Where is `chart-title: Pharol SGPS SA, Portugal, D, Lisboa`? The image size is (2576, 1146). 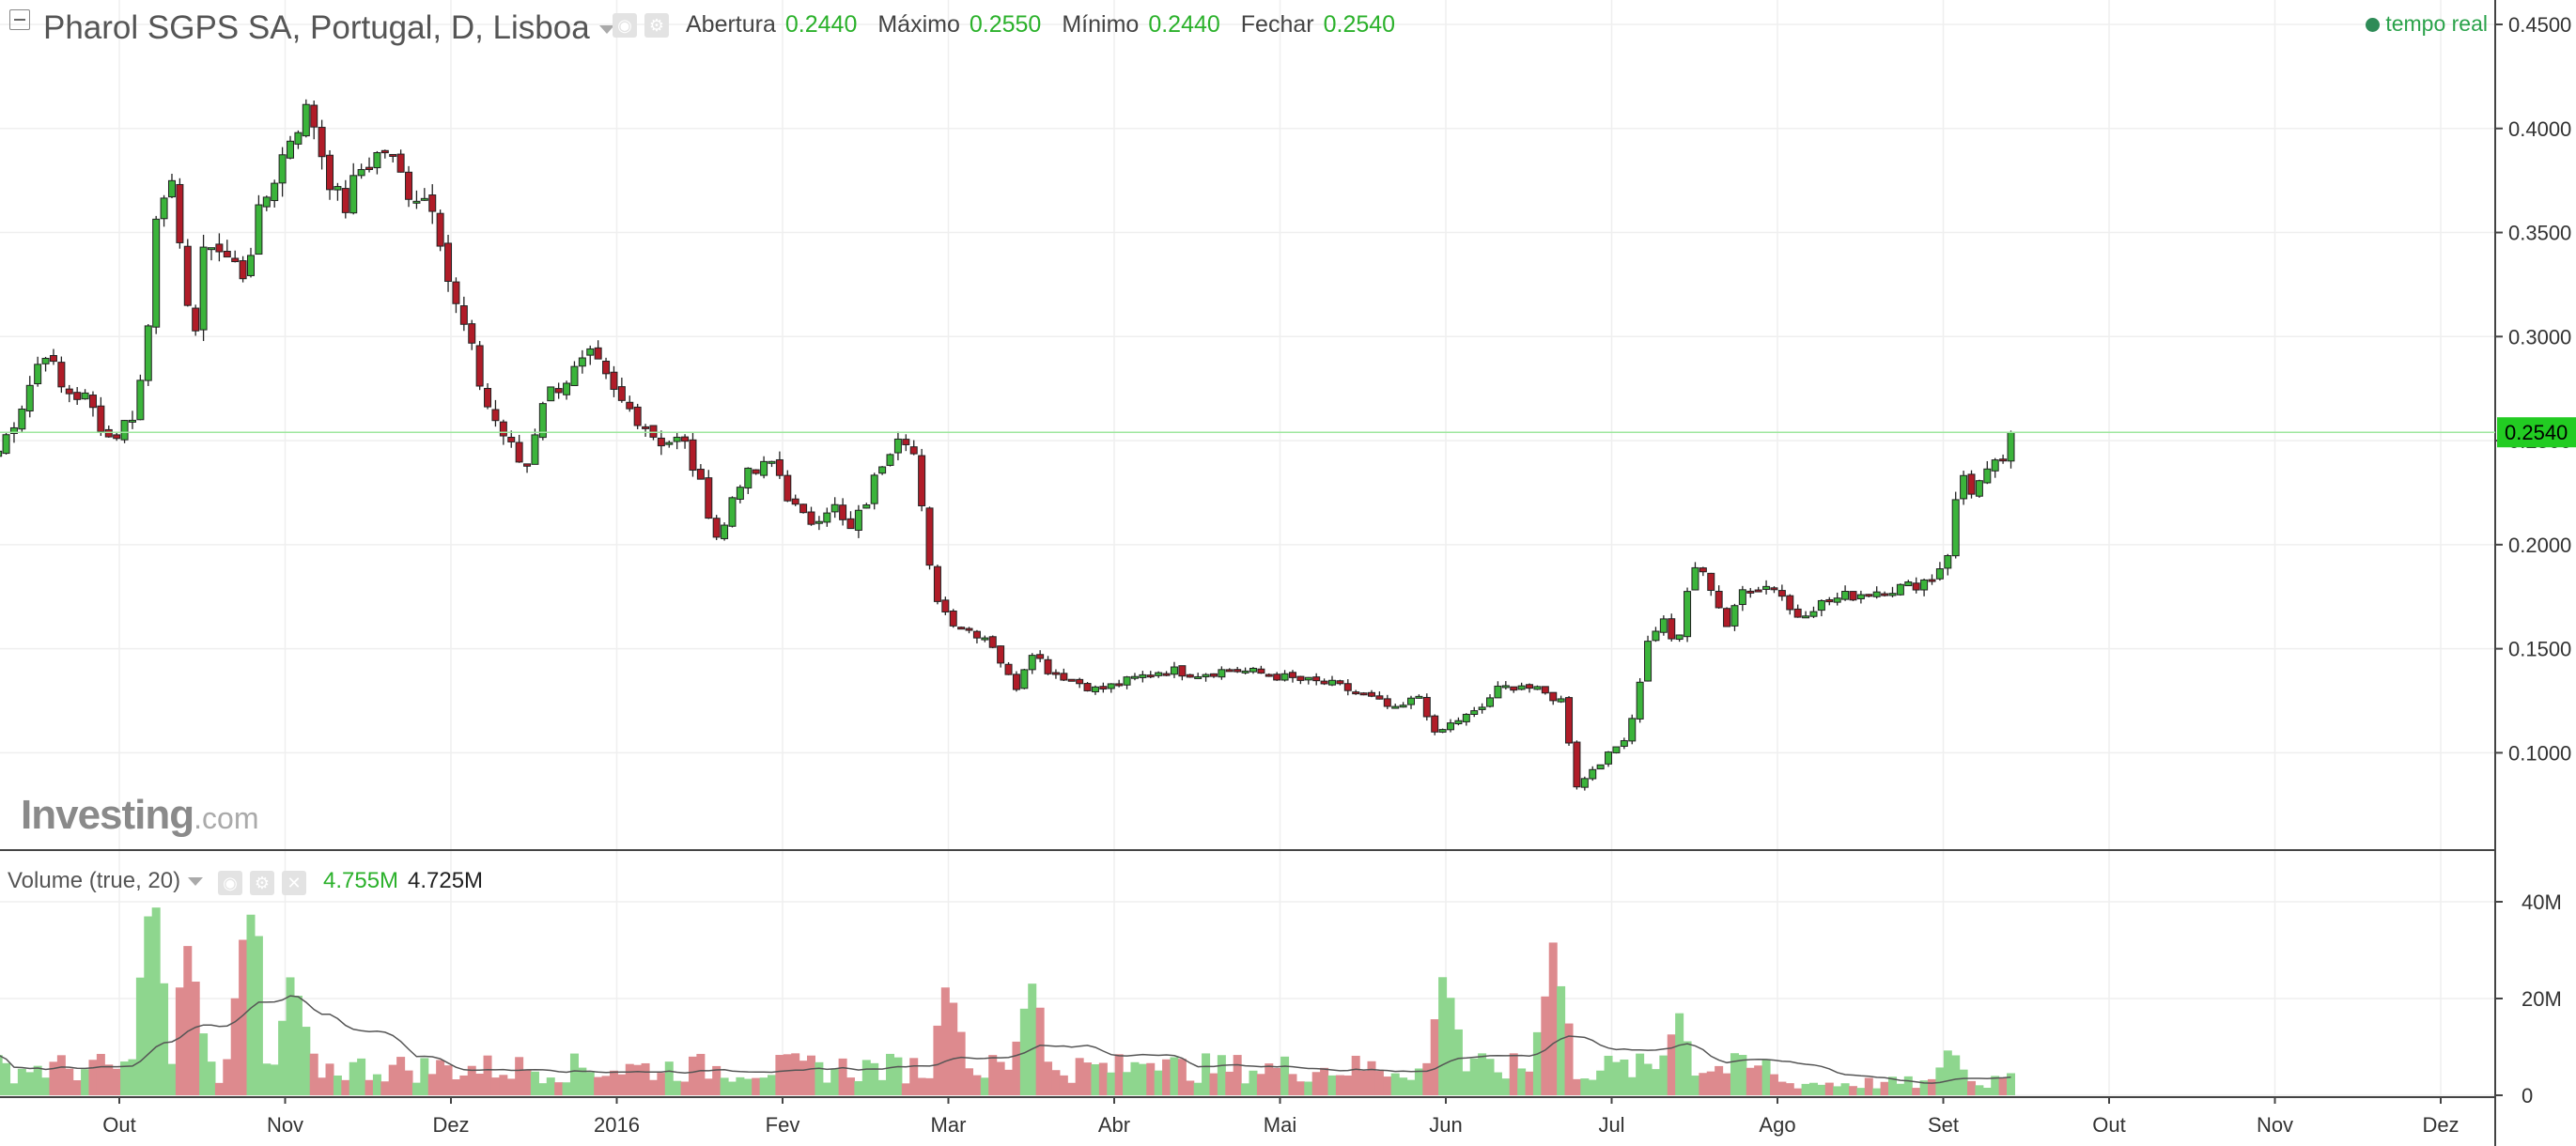 chart-title: Pharol SGPS SA, Portugal, D, Lisboa is located at coordinates (328, 28).